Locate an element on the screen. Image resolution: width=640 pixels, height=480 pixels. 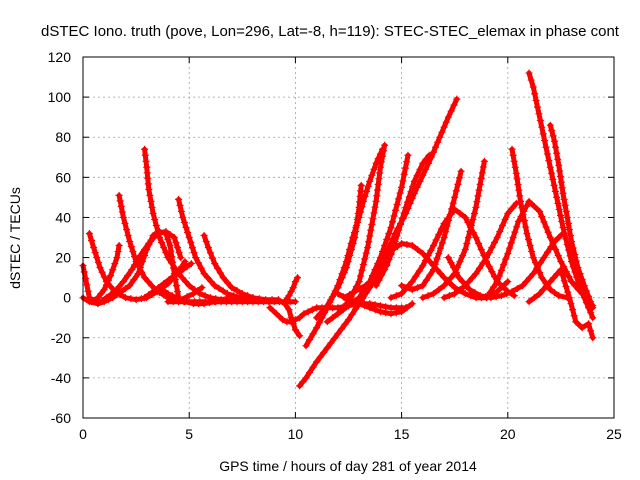
y-tick-label: 100 is located at coordinates (60, 97).